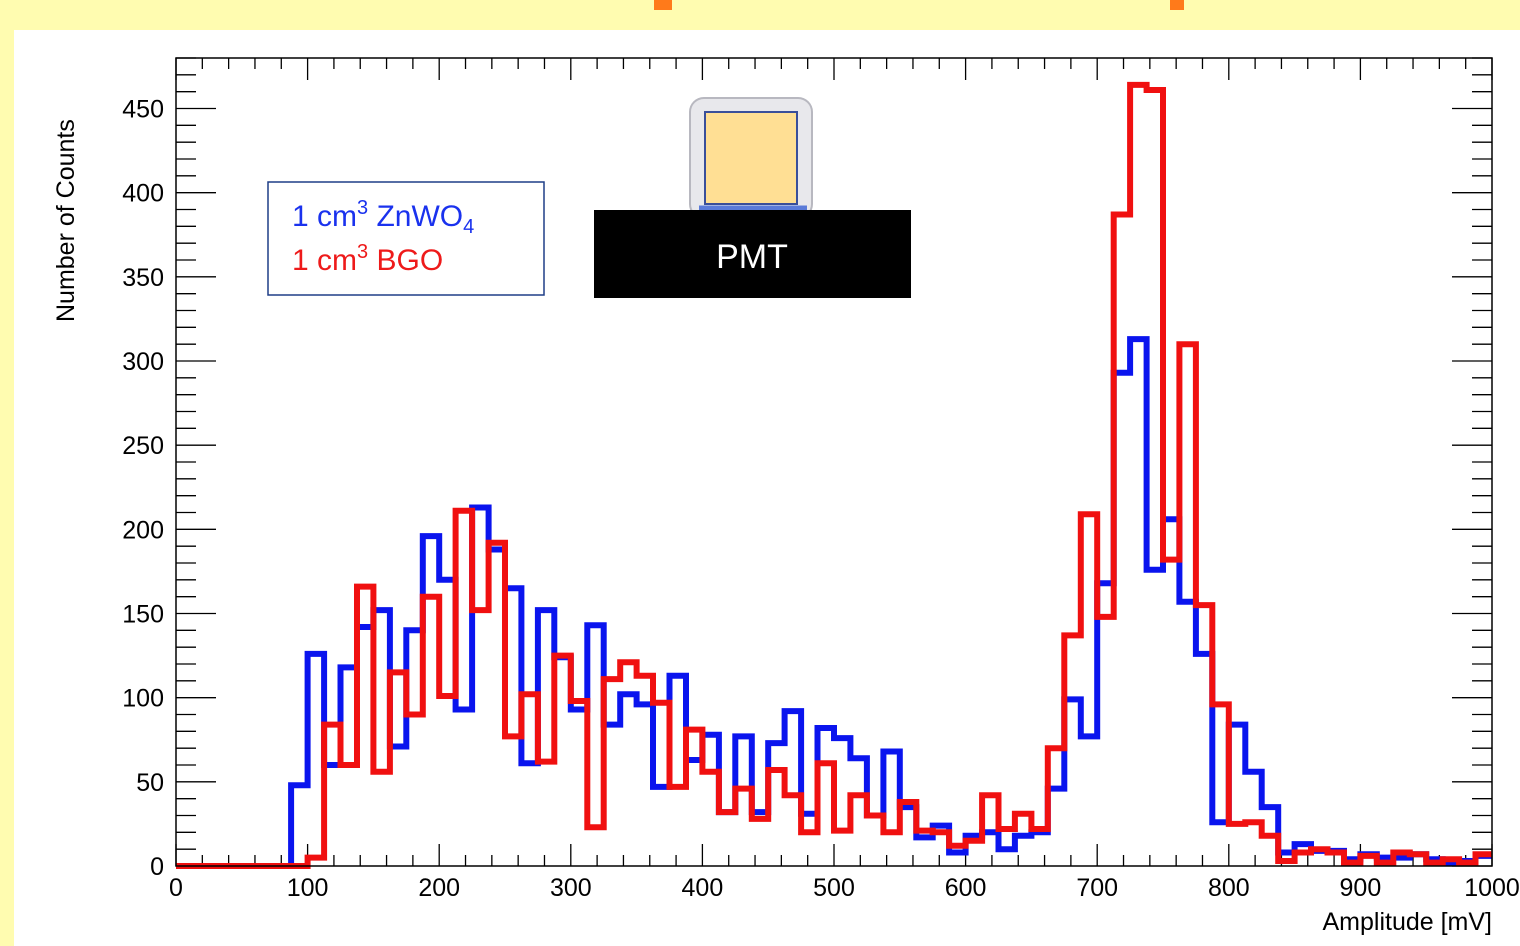 The image size is (1520, 946). I want to click on x-tick-label: 400, so click(703, 888).